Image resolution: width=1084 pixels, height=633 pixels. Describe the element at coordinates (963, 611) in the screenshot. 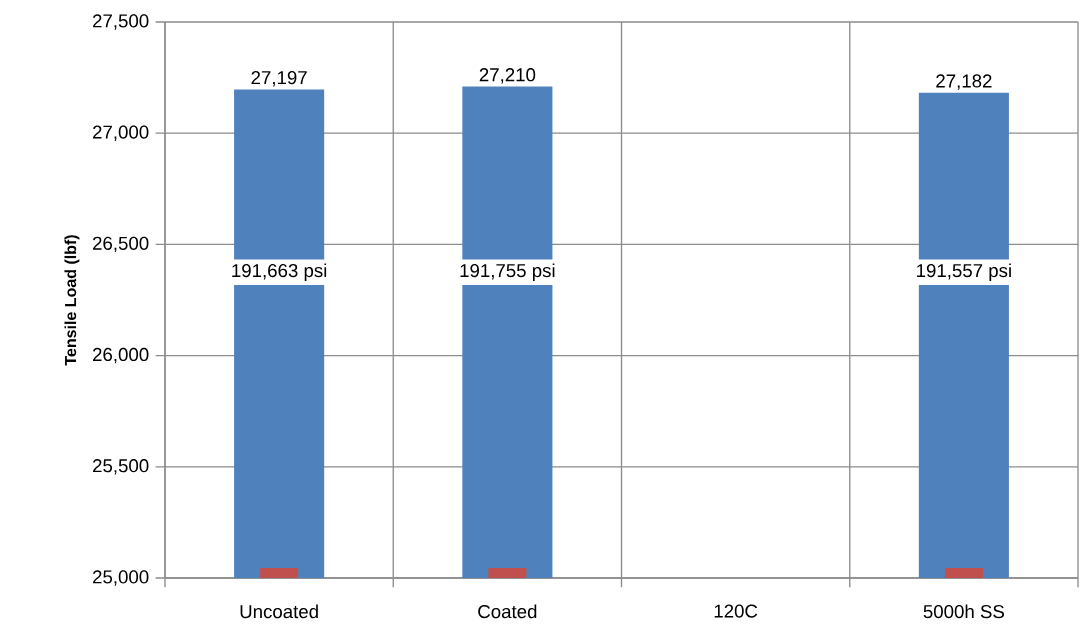

I see `x-tick-label: 5000h SS` at that location.